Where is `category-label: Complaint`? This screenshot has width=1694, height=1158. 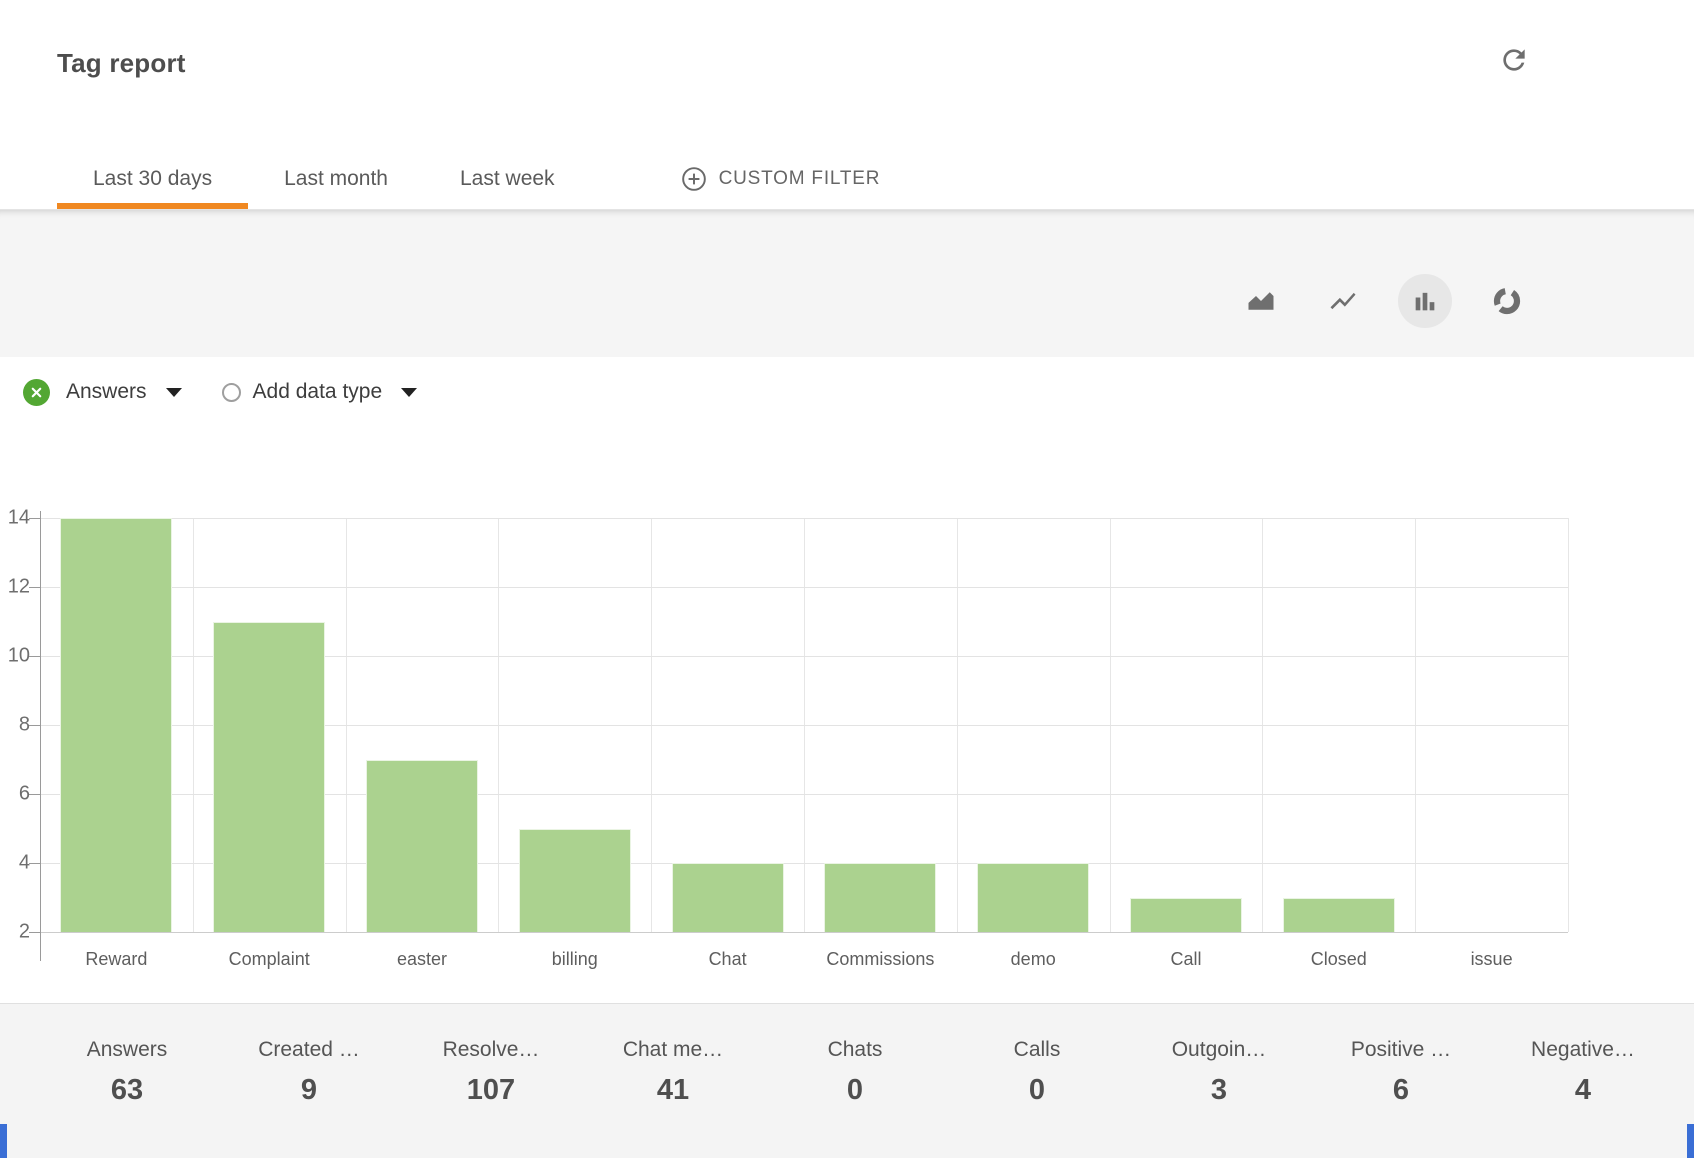 category-label: Complaint is located at coordinates (269, 959).